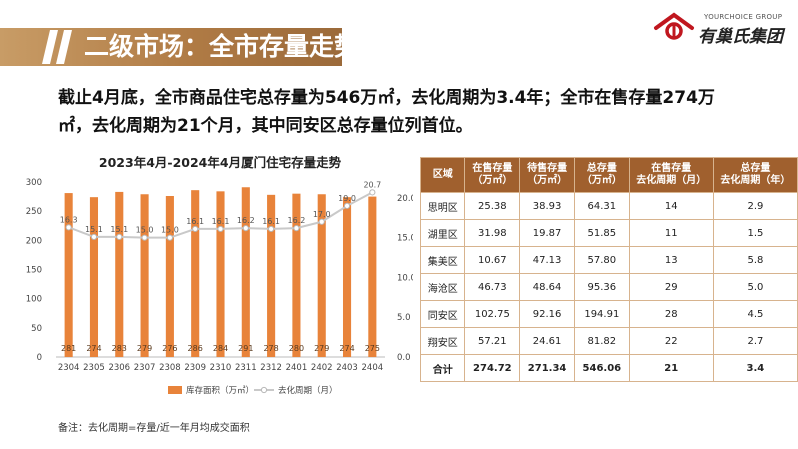 The width and height of the screenshot is (798, 449). Describe the element at coordinates (442, 206) in the screenshot. I see `table-cell-region: 思明区` at that location.